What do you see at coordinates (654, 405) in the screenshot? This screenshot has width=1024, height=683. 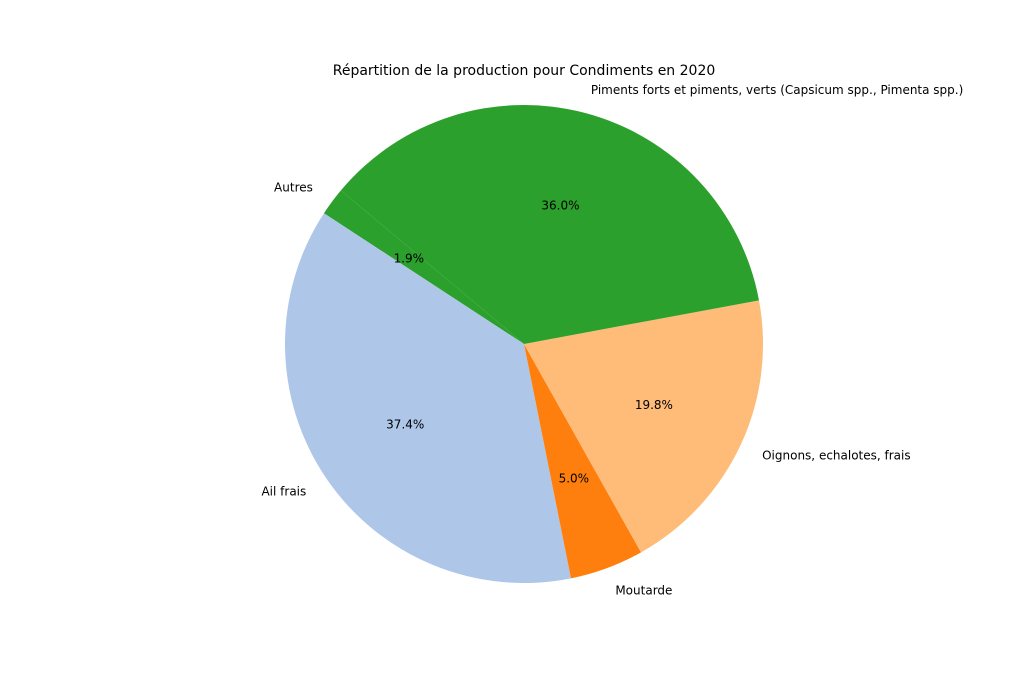 I see `pie-pct-label-oignons-echalotes-frais: 19.8%` at bounding box center [654, 405].